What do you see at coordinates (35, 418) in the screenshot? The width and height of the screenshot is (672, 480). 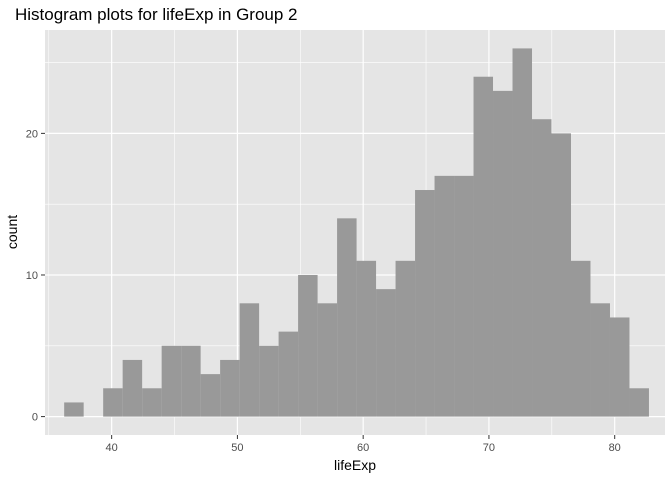 I see `y-tick-label: 0` at bounding box center [35, 418].